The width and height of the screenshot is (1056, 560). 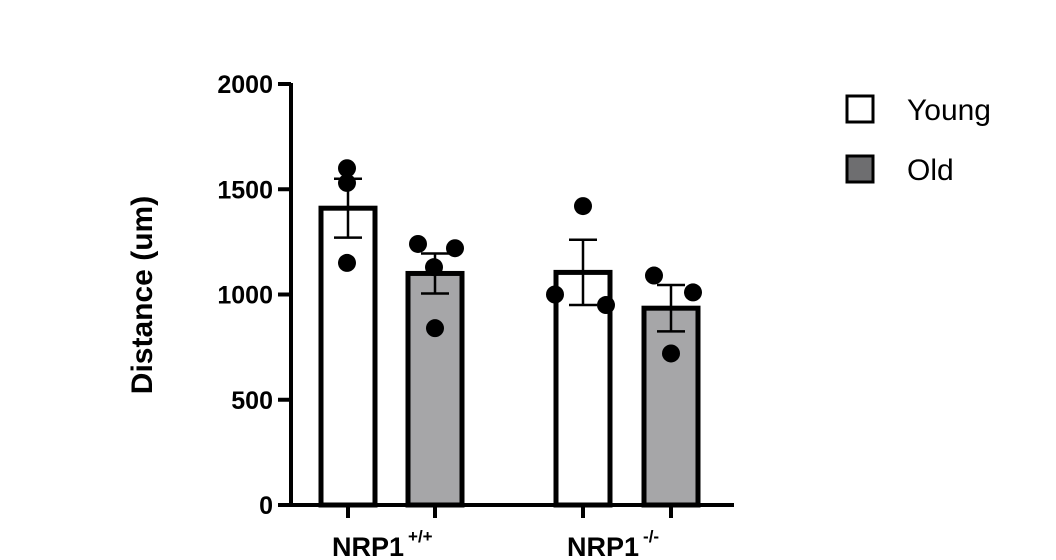 What do you see at coordinates (420, 536) in the screenshot?
I see `category-label-superscript: +/+` at bounding box center [420, 536].